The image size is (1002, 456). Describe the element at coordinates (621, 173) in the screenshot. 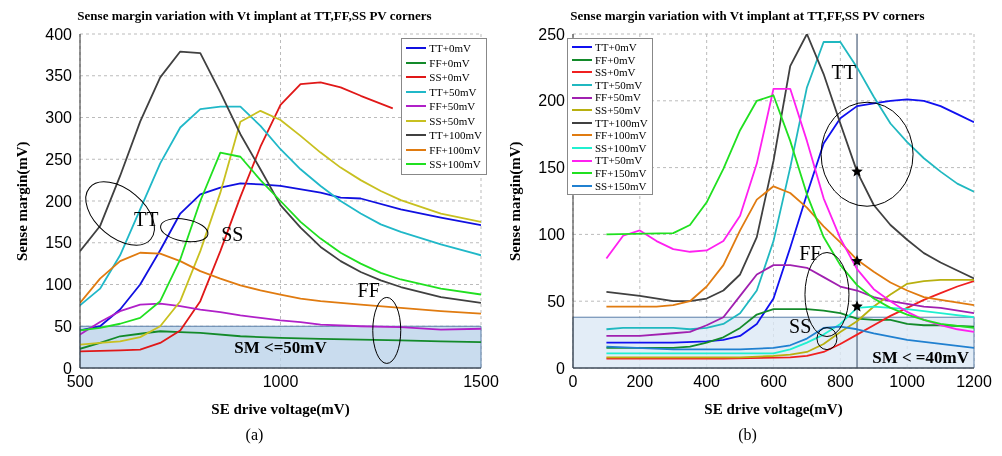

I see `legend-label: FF+150mV` at that location.